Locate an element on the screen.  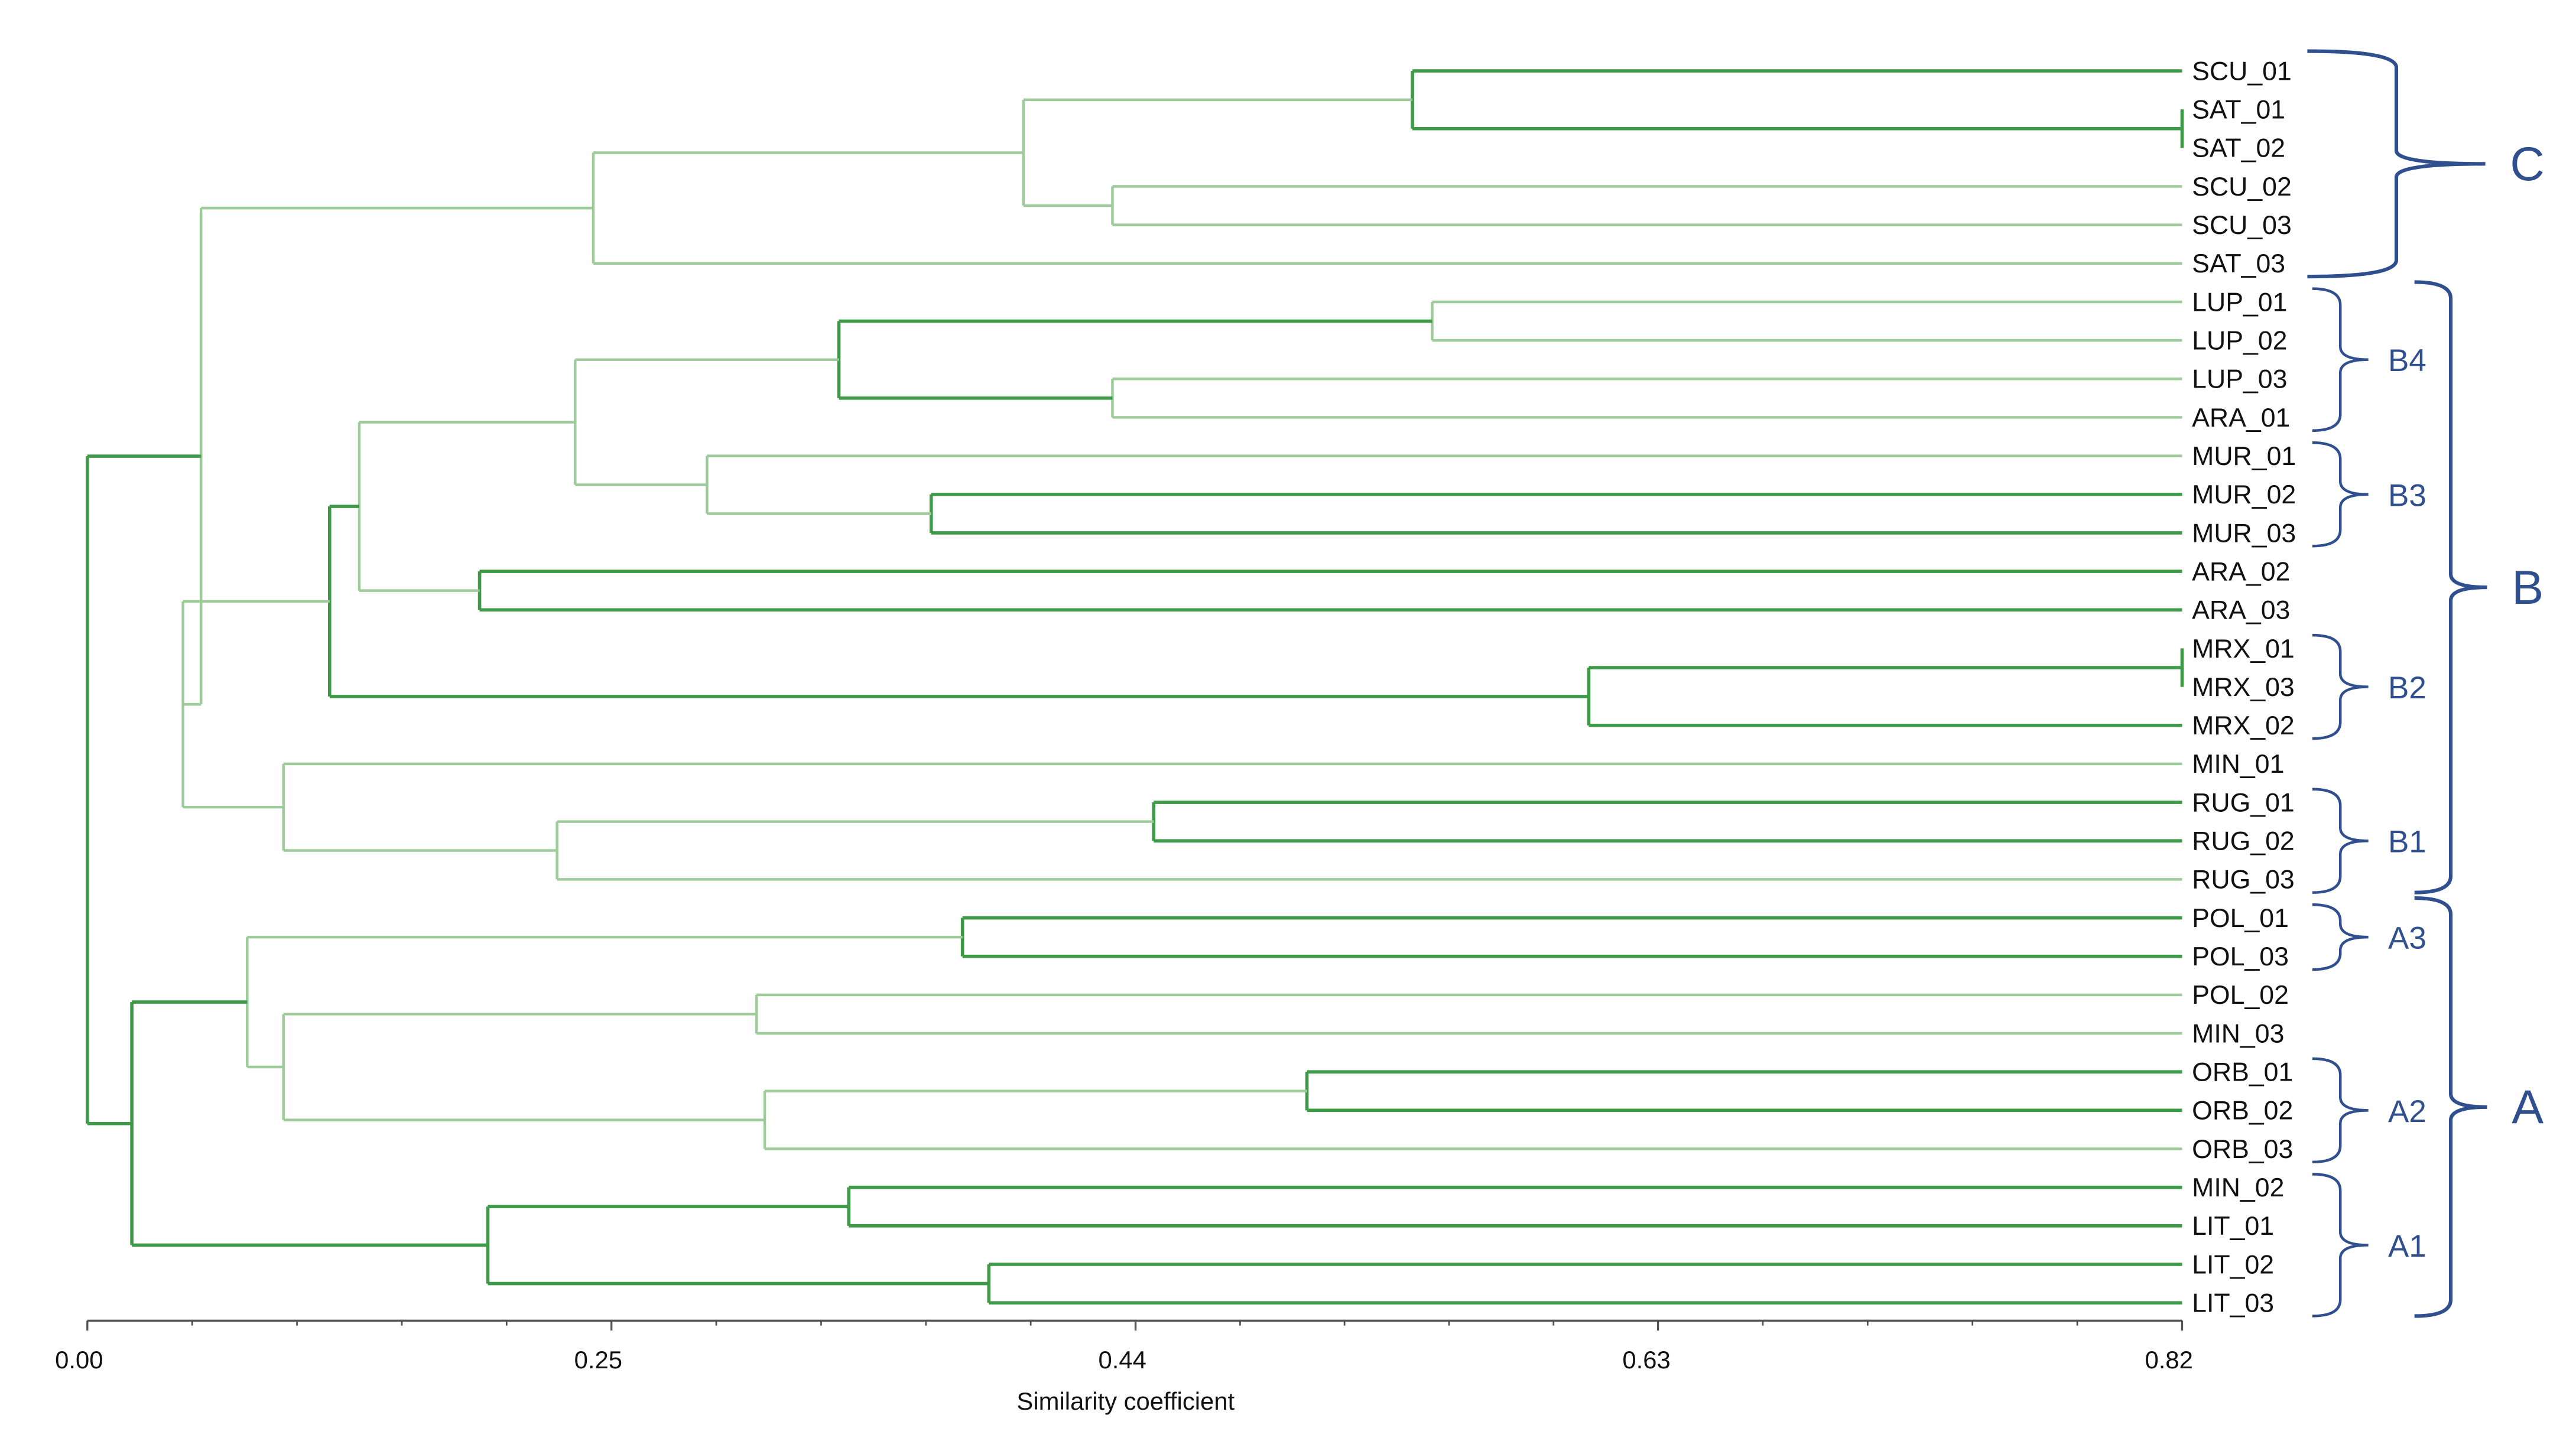
group-label-a: A is located at coordinates (2527, 1107).